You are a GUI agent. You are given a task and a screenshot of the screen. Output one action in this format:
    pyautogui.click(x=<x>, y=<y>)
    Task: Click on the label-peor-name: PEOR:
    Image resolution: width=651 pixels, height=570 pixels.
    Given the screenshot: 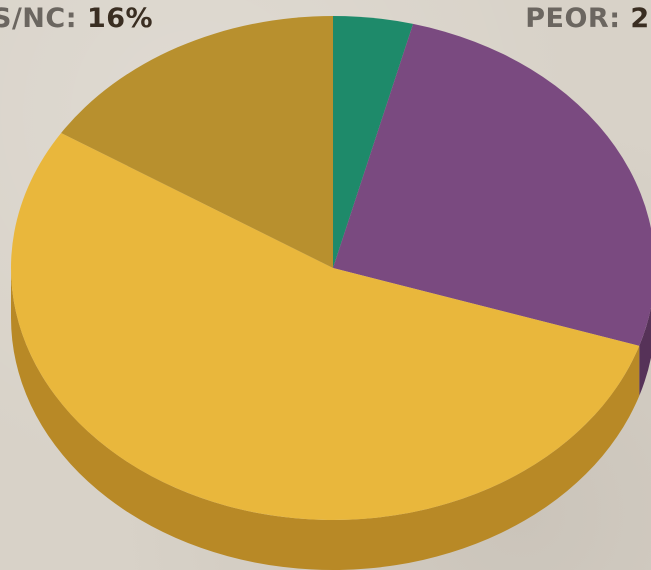 What is the action you would take?
    pyautogui.click(x=573, y=18)
    